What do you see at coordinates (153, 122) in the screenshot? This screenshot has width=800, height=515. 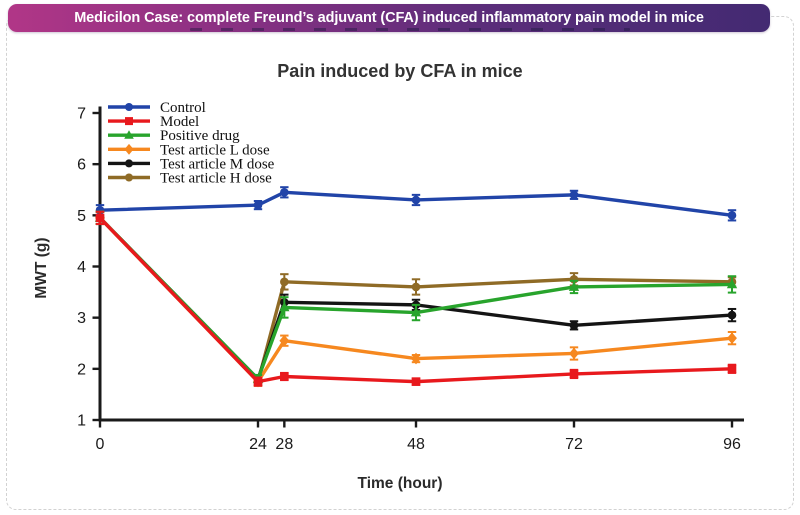 I see `legend-item-model: Model` at bounding box center [153, 122].